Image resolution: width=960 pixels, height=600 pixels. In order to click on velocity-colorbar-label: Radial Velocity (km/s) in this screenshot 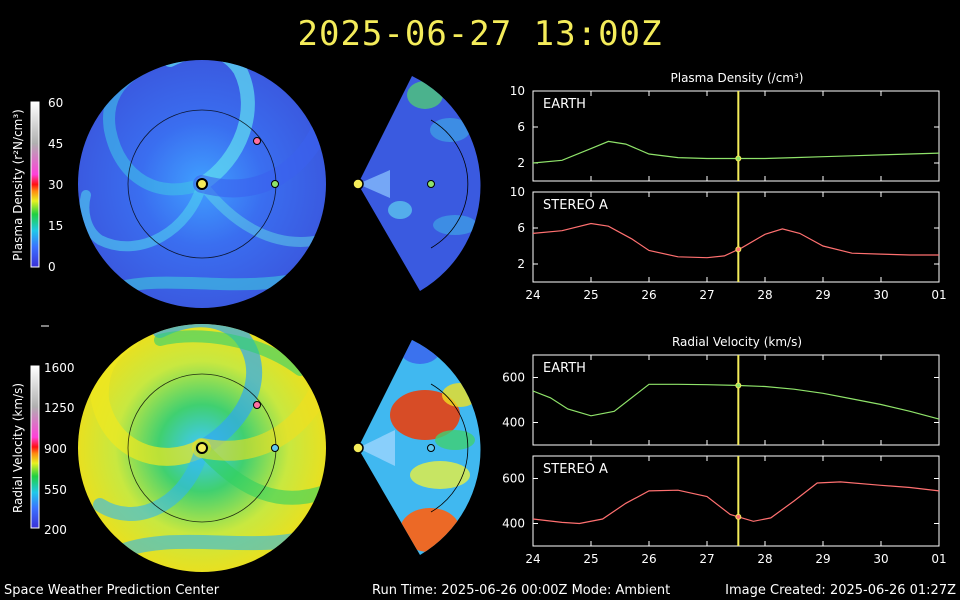, I will do `click(18, 448)`.